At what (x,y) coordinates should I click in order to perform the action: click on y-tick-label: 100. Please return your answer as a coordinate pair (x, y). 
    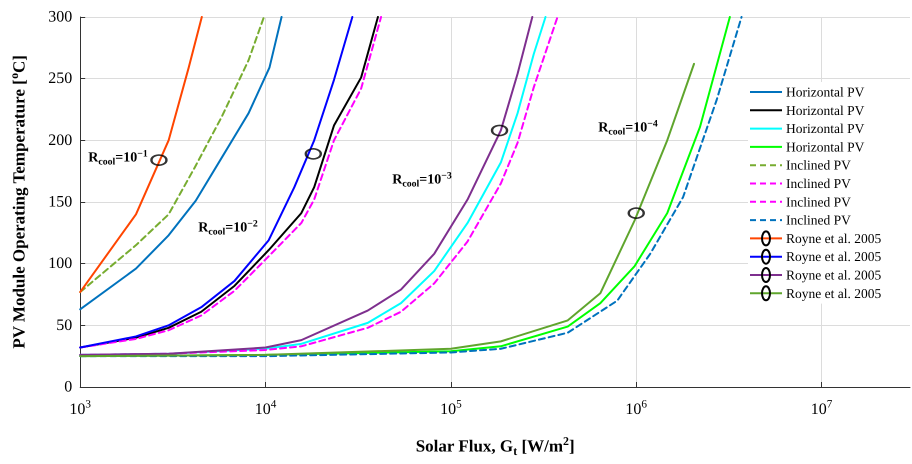
    Looking at the image, I should click on (60, 263).